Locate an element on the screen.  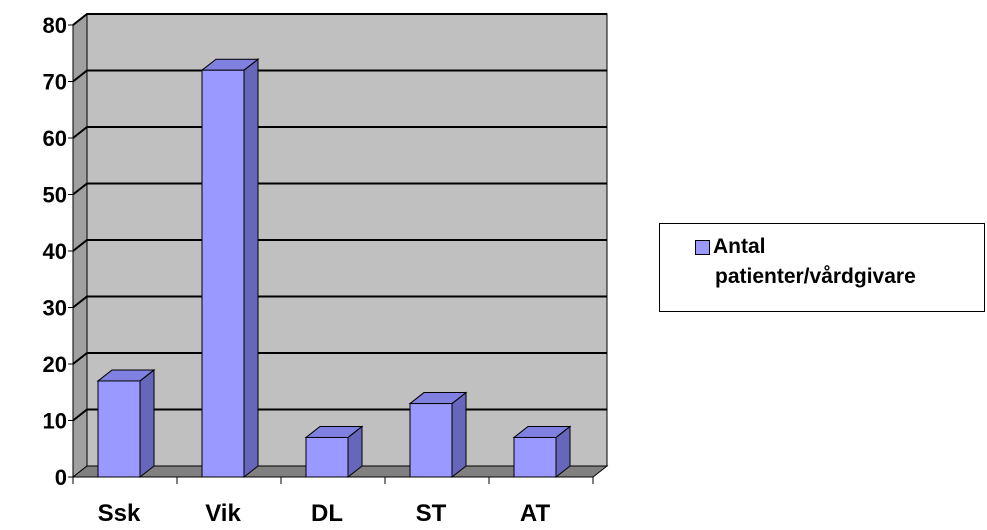
x-tick-label: AT is located at coordinates (535, 513).